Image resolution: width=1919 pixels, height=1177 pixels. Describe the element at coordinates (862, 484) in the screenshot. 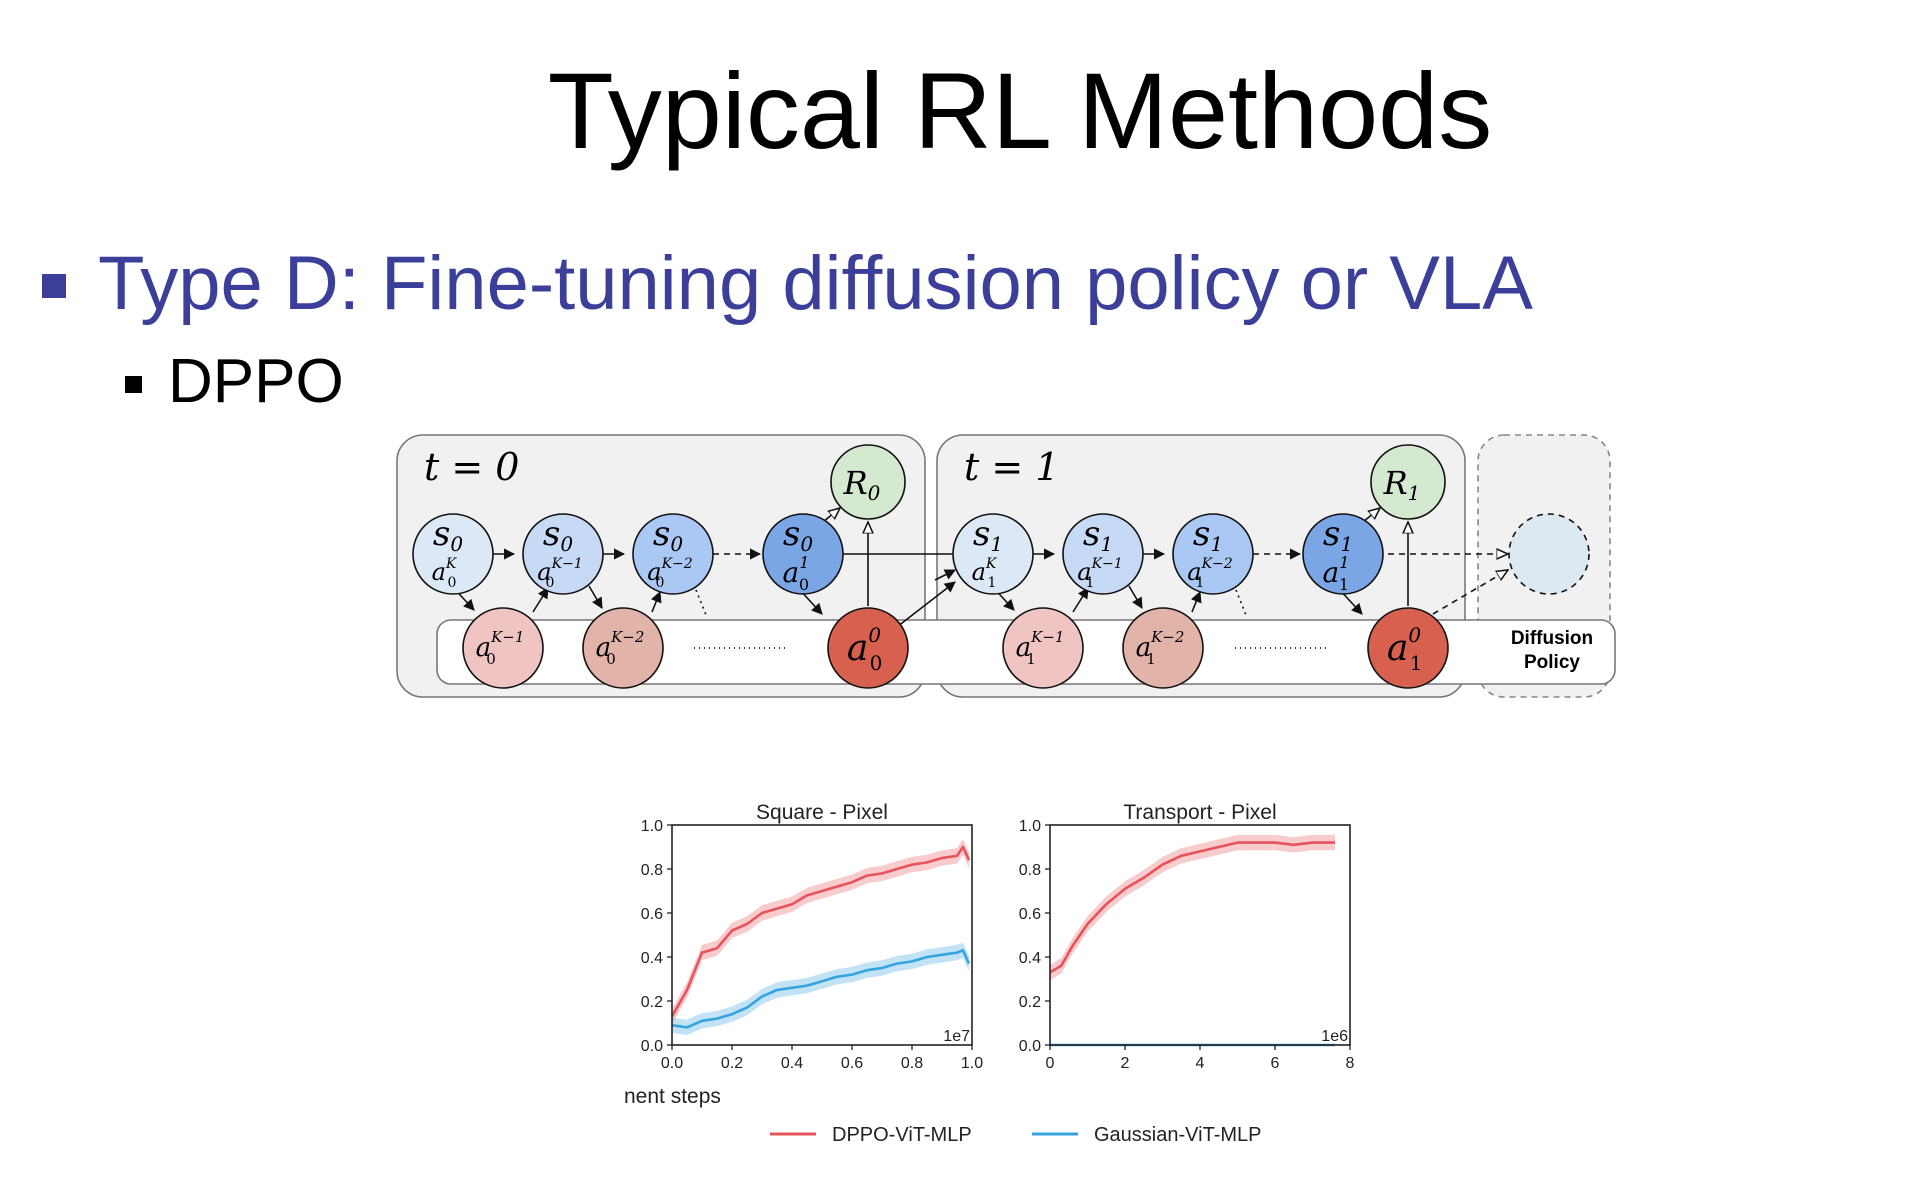

I see `svg-text: R0` at that location.